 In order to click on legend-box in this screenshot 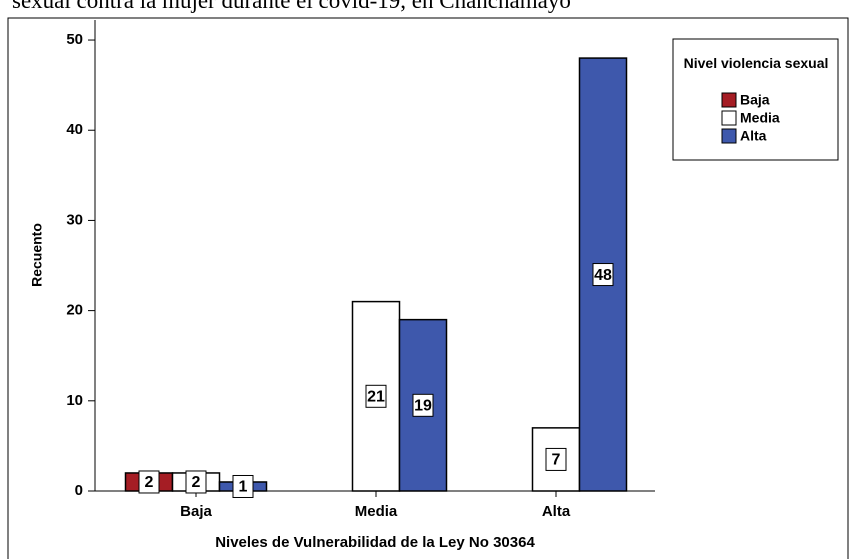, I will do `click(755, 99)`.